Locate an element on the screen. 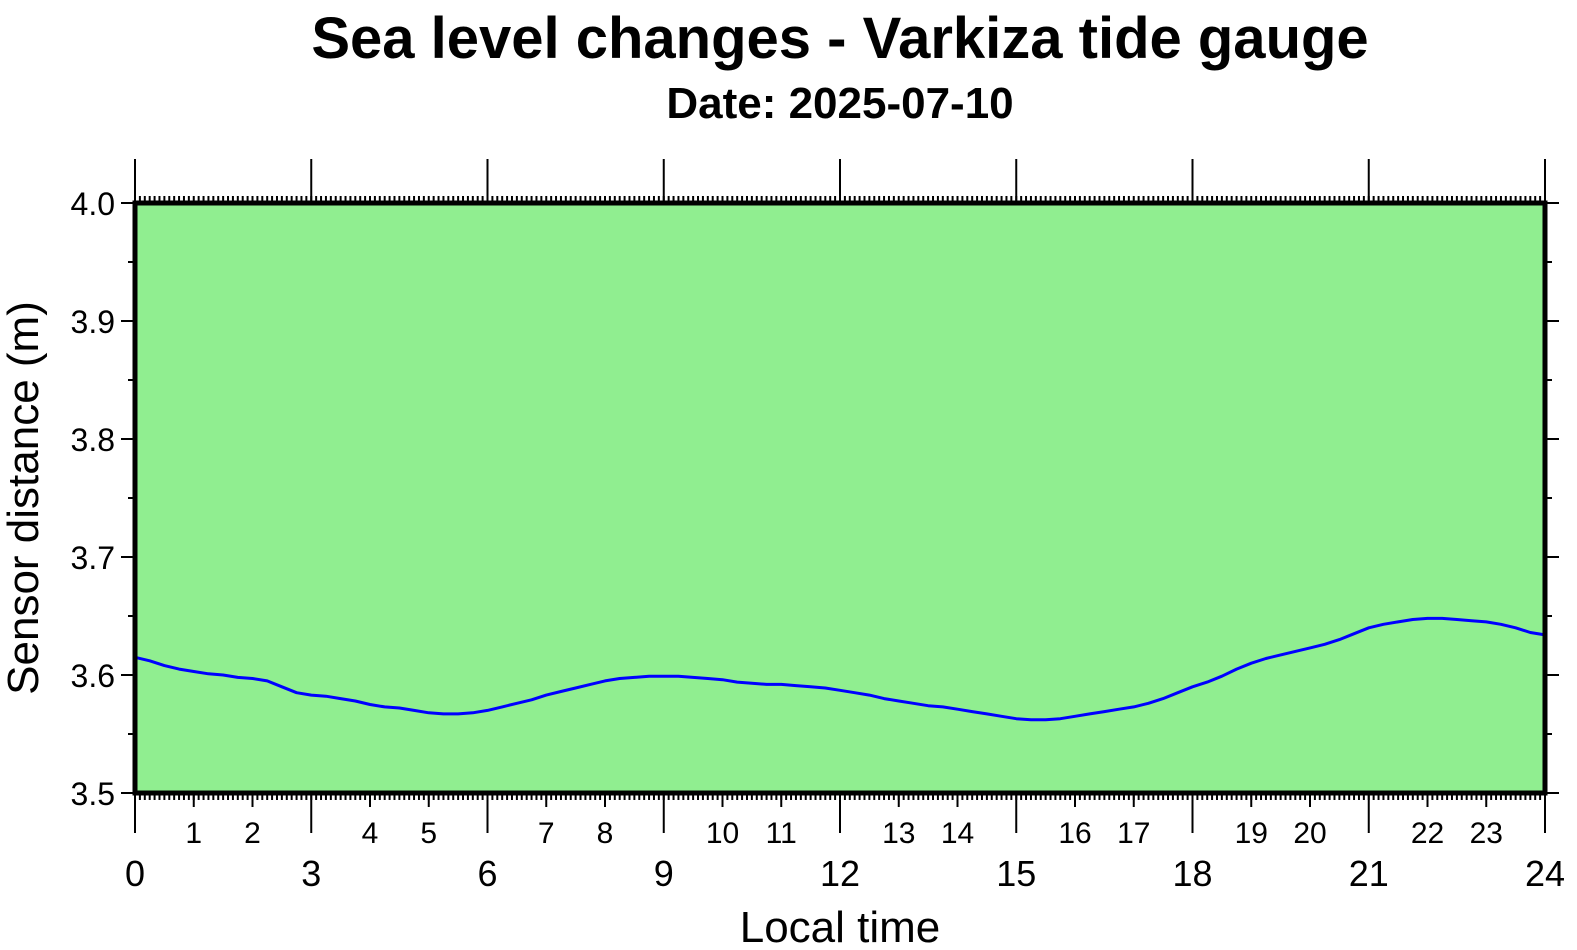  x-minor-tick-label: 10 is located at coordinates (722, 833).